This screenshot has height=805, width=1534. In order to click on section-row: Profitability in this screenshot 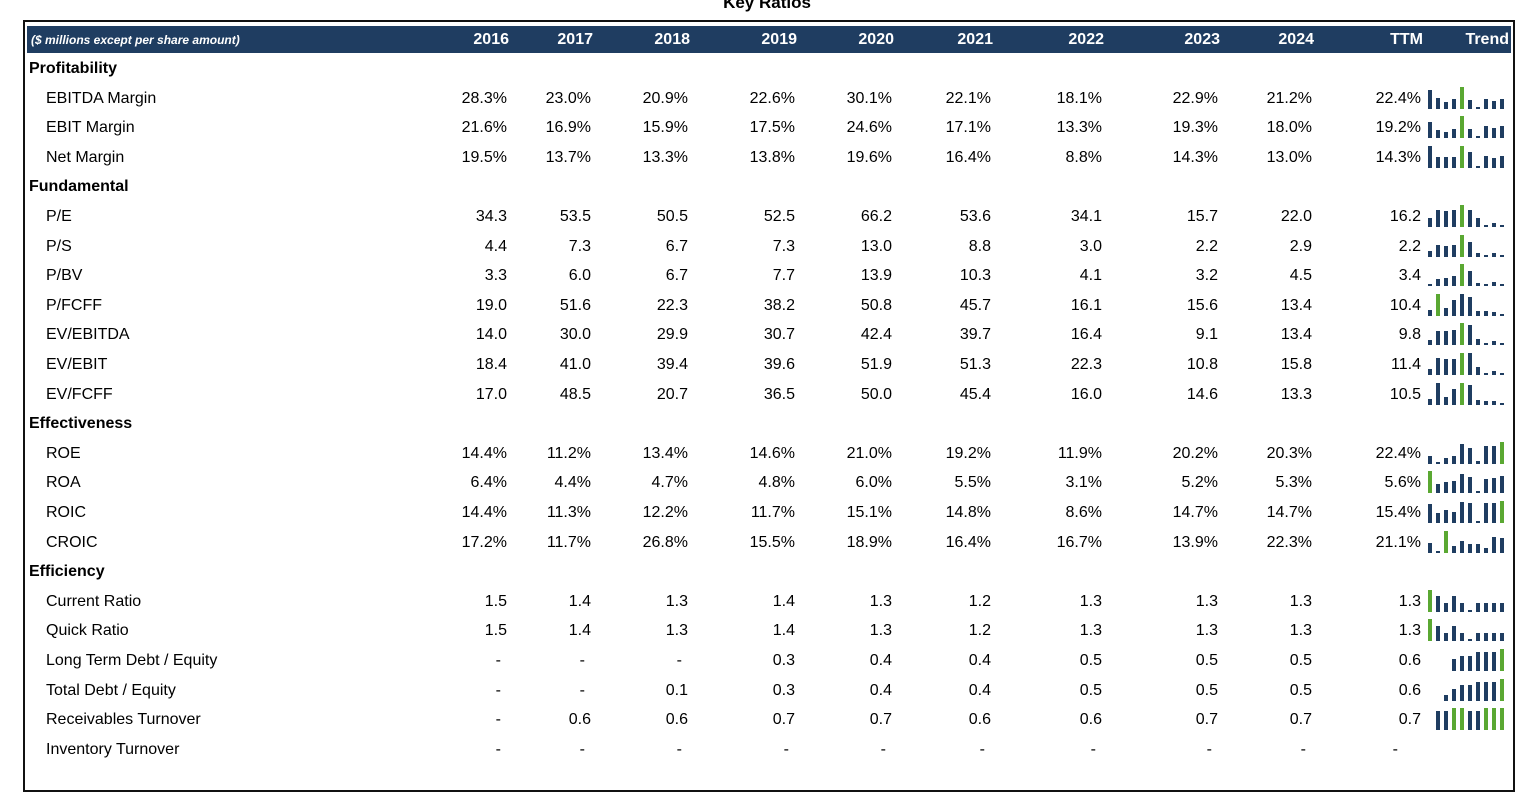, I will do `click(769, 68)`.